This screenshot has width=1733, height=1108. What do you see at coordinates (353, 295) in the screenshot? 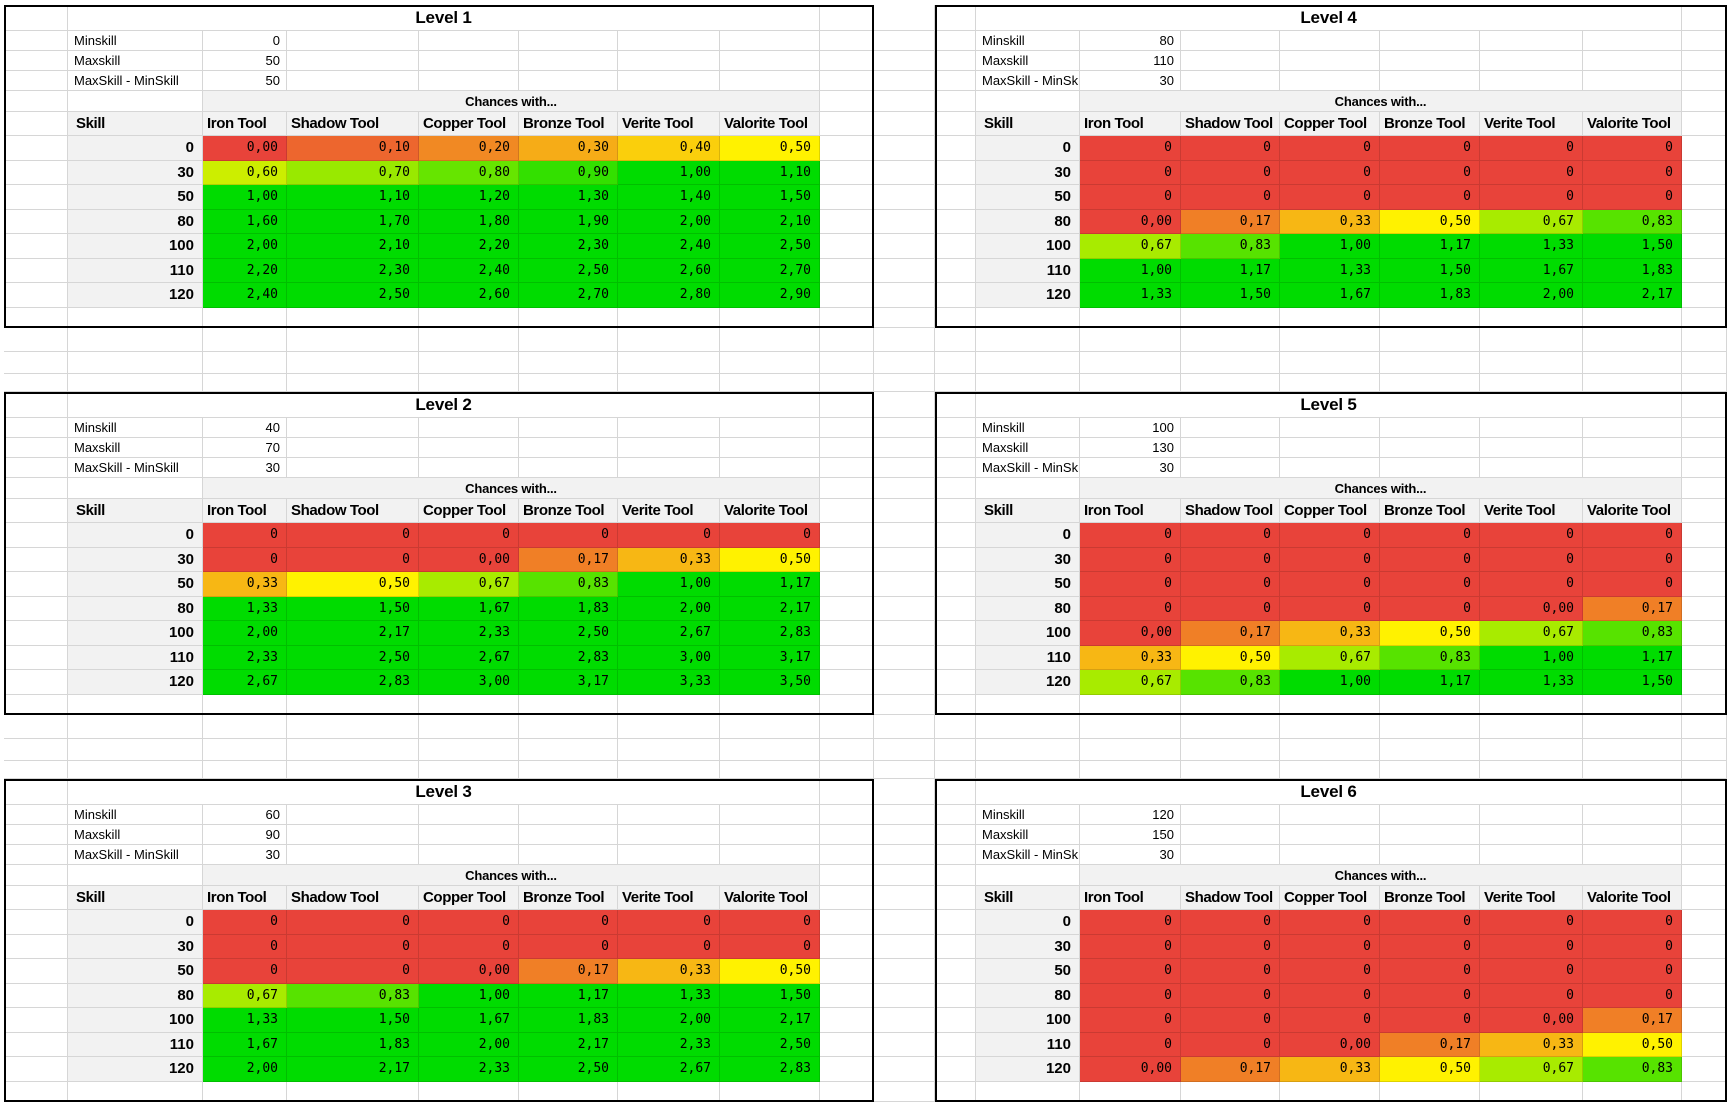
I see `chance-value-cell: 2,50` at bounding box center [353, 295].